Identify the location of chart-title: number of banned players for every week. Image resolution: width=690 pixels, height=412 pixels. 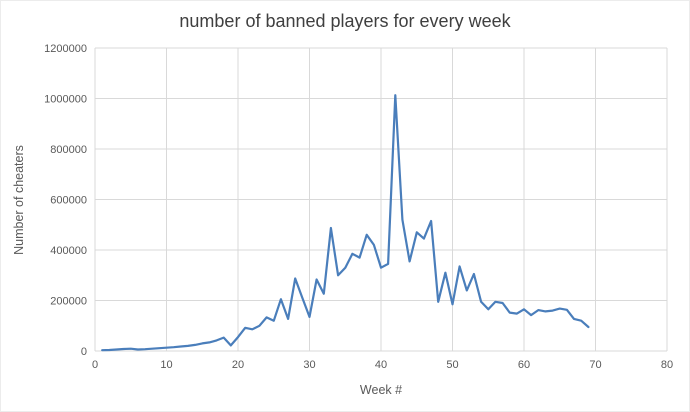
(345, 21).